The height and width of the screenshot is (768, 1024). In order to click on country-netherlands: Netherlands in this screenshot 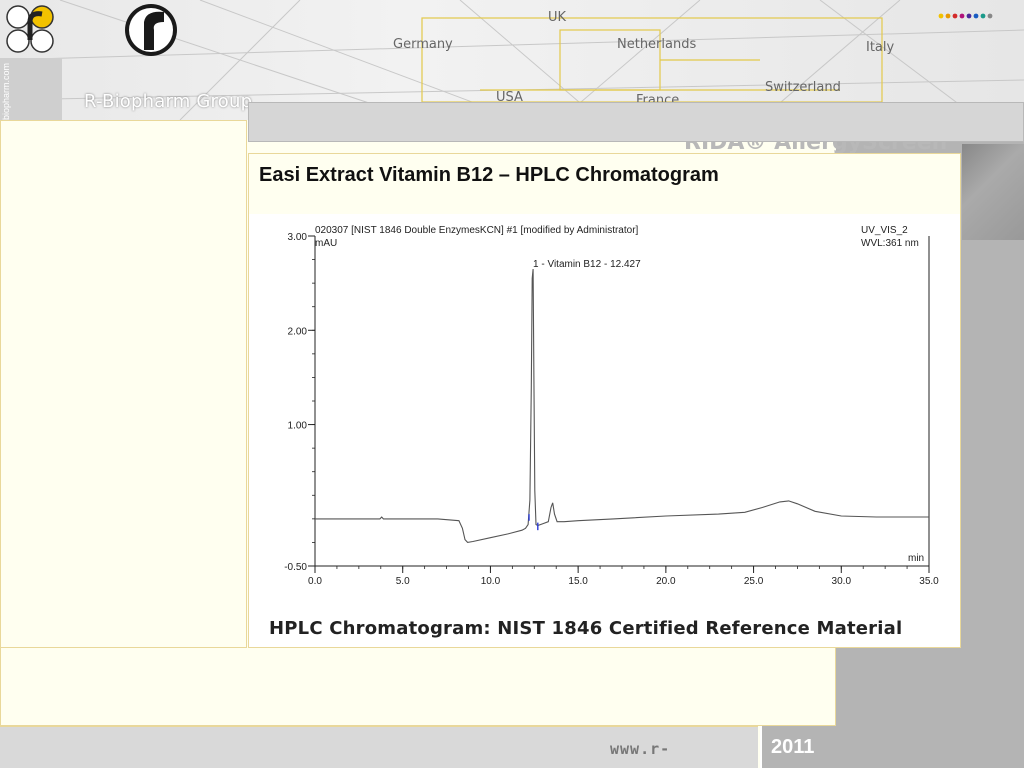, I will do `click(657, 44)`.